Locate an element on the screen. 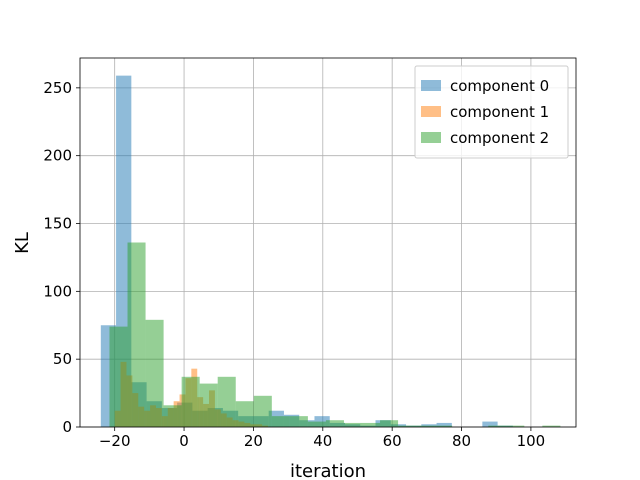 The image size is (640, 480). x-tick-label: 20 is located at coordinates (253, 441).